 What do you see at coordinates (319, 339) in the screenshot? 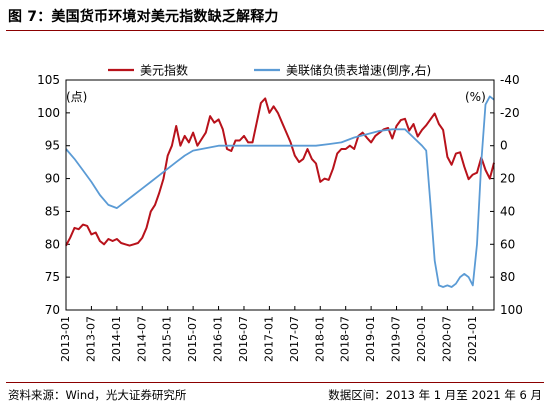
I see `x-tick-label: 2018-01` at bounding box center [319, 339].